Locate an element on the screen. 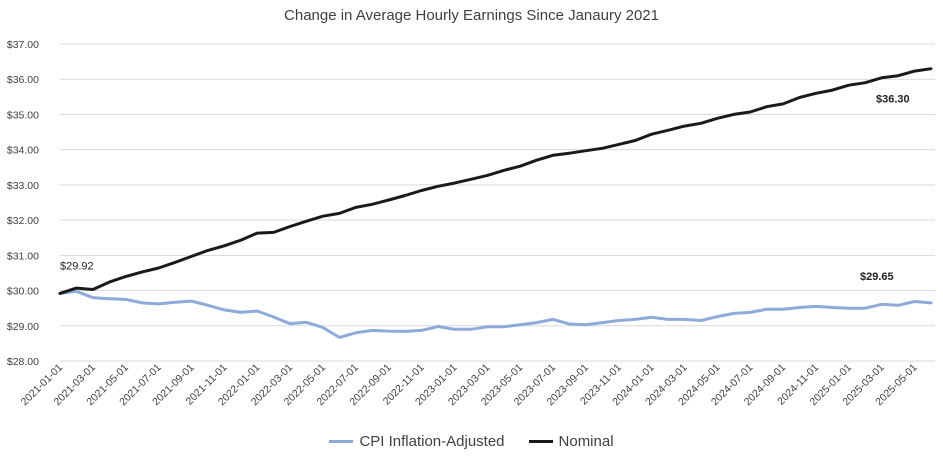 Image resolution: width=943 pixels, height=456 pixels. y-tick-label: $36.00 is located at coordinates (23, 80).